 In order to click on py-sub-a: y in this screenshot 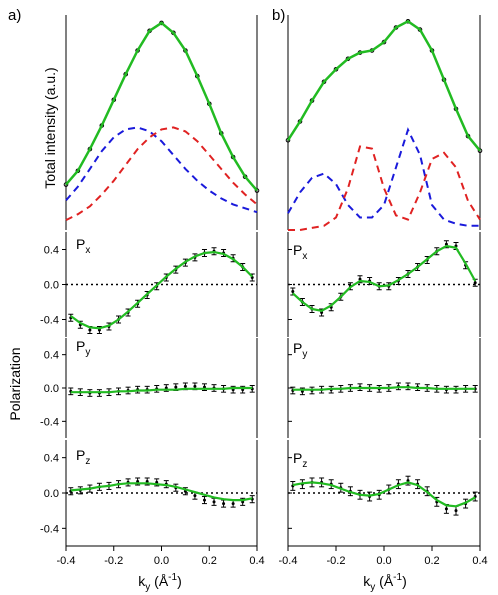, I will do `click(87, 352)`.